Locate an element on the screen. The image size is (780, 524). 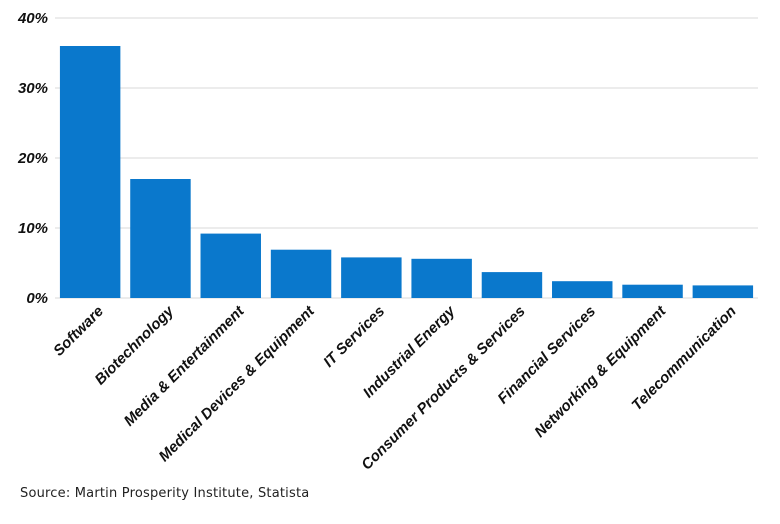
y-tick-label: 30% is located at coordinates (33, 88).